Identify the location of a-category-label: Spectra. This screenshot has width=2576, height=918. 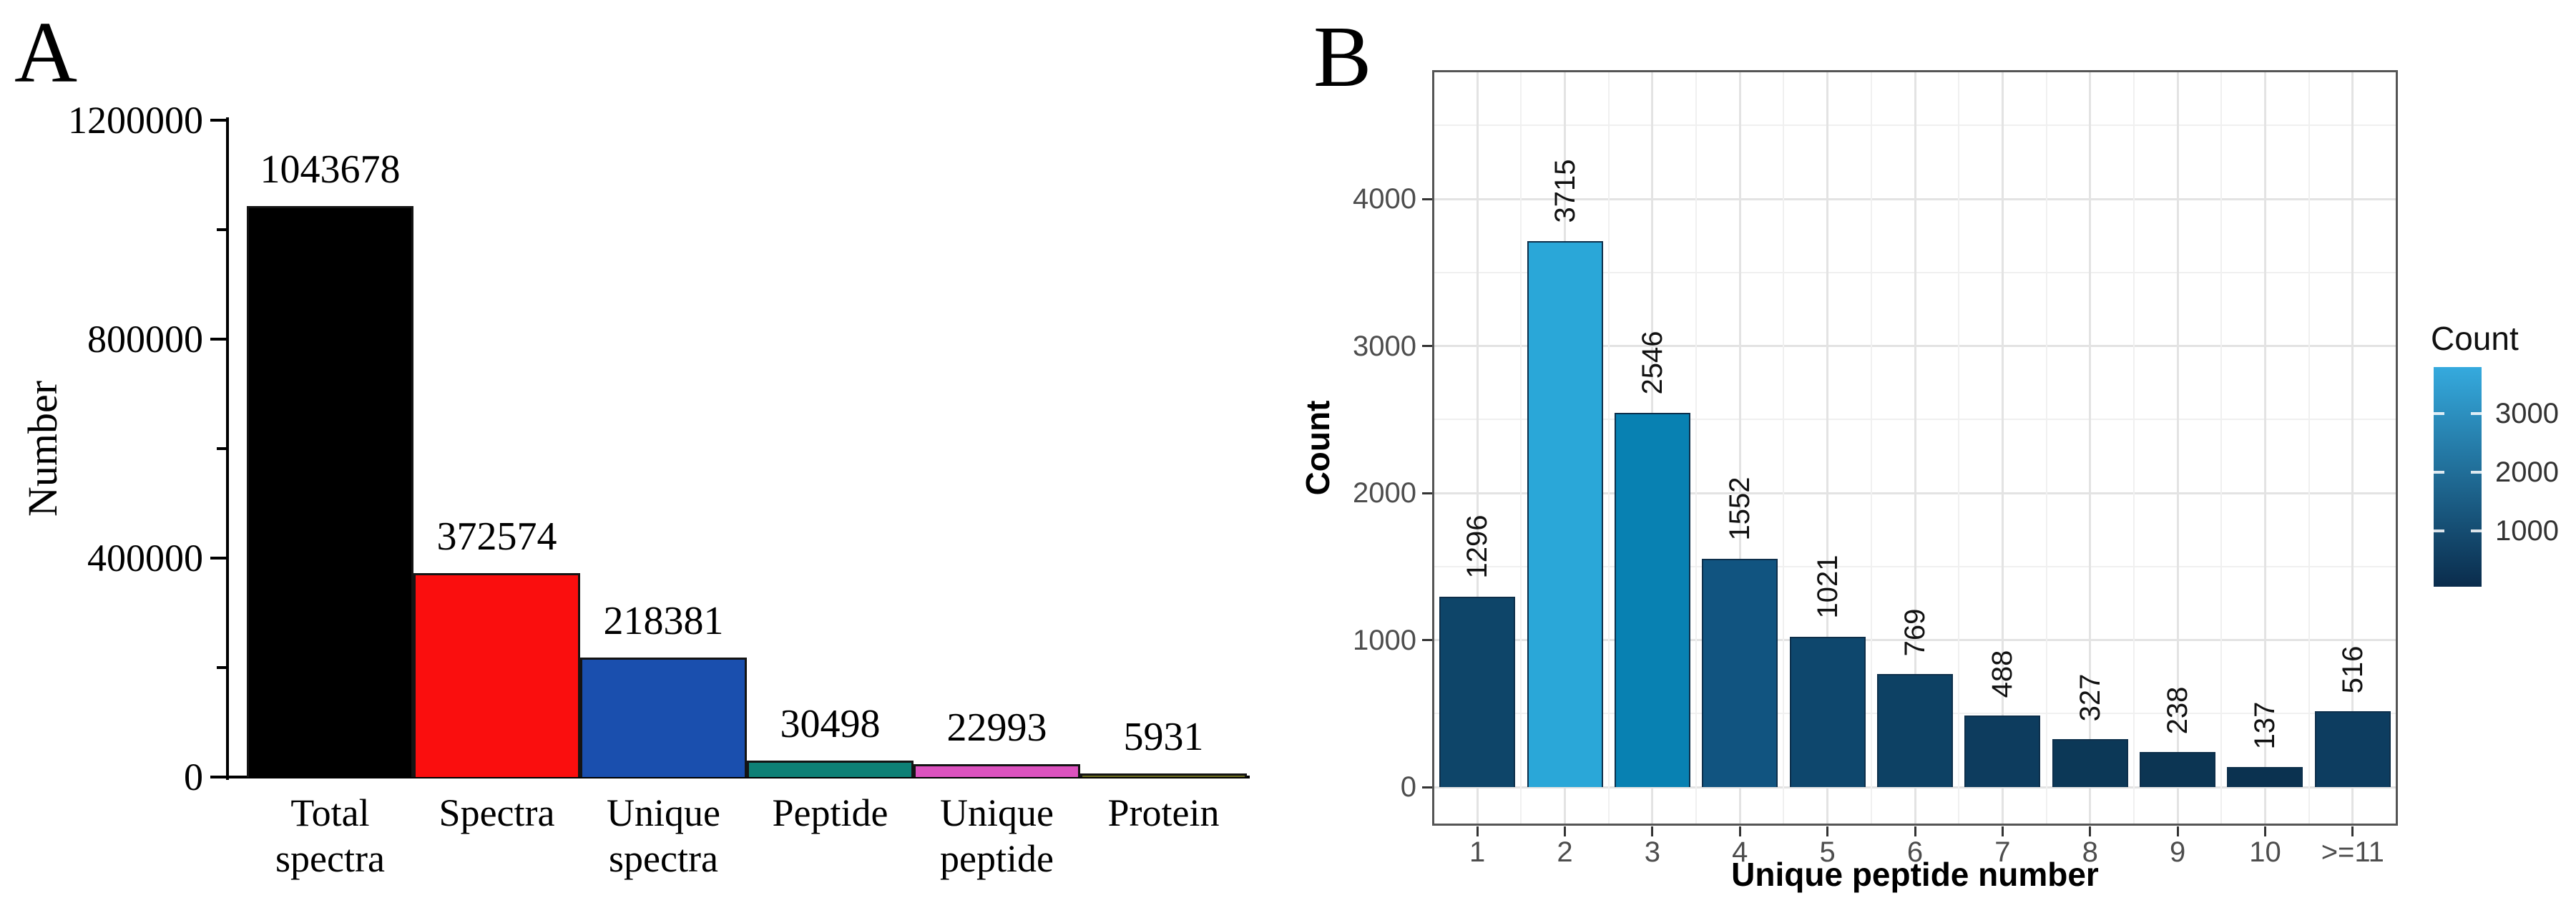
(496, 813).